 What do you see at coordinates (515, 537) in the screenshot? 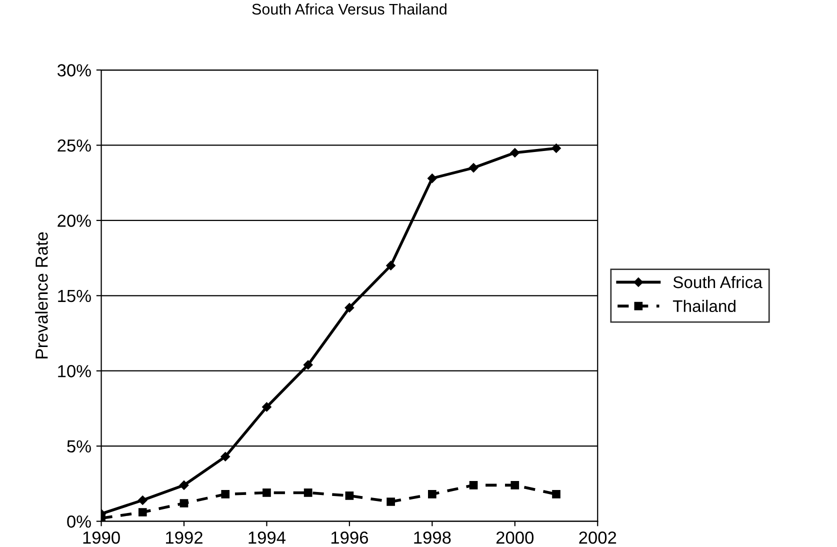
I see `x-tick-label: 2000` at bounding box center [515, 537].